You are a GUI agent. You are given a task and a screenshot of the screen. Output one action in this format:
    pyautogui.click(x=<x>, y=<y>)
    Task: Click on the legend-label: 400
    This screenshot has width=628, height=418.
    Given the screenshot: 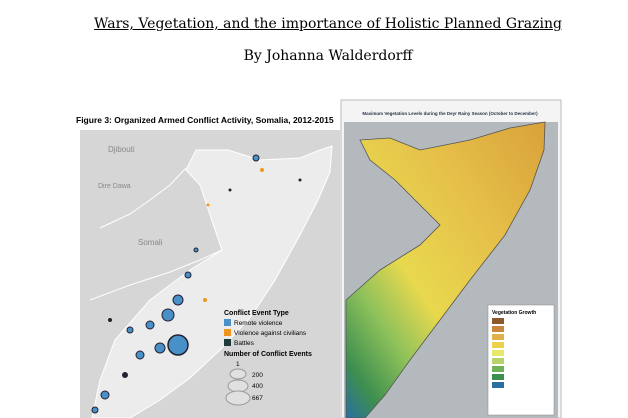 What is the action you would take?
    pyautogui.click(x=257, y=386)
    